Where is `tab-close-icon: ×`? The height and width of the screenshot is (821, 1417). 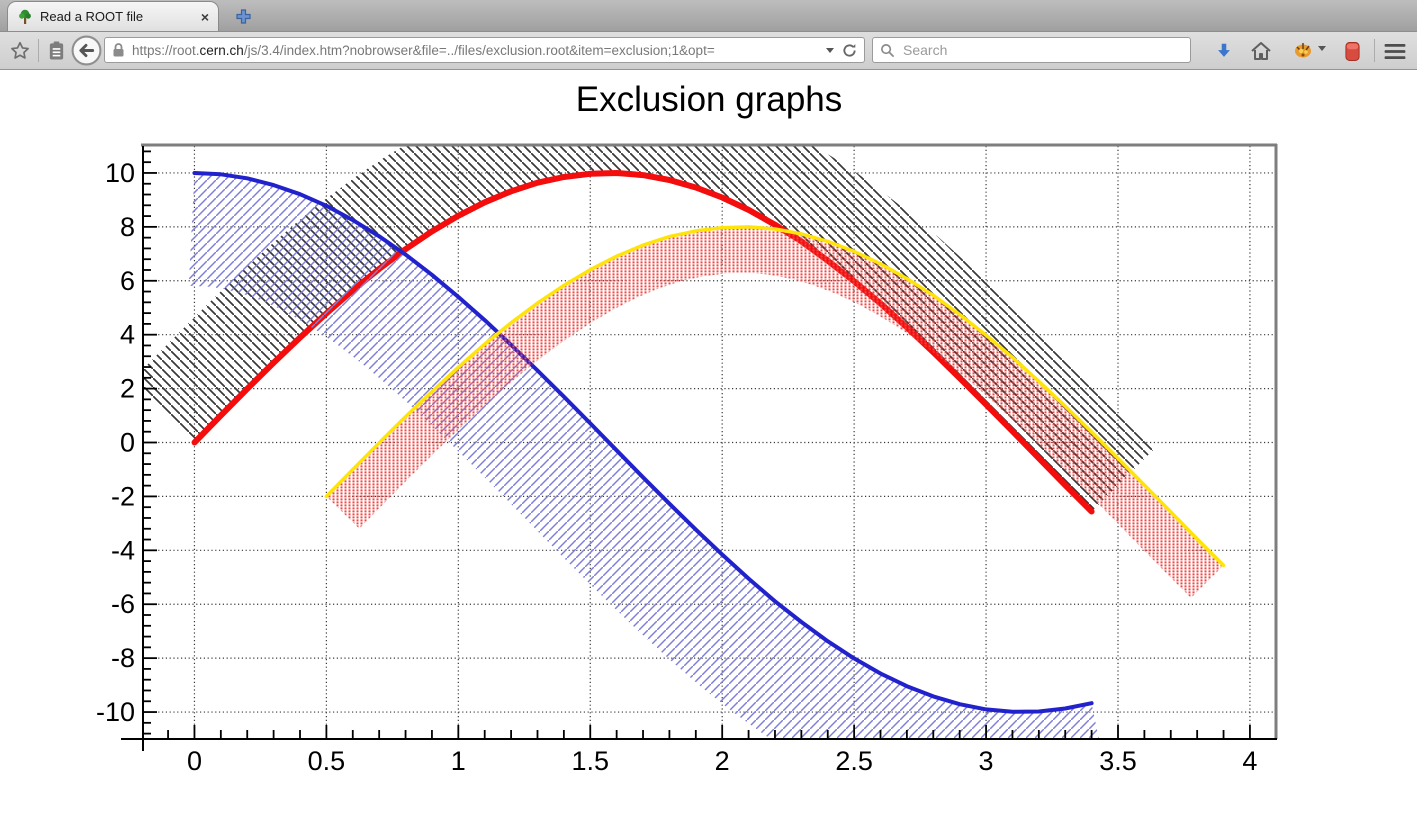
tab-close-icon: × is located at coordinates (204, 16).